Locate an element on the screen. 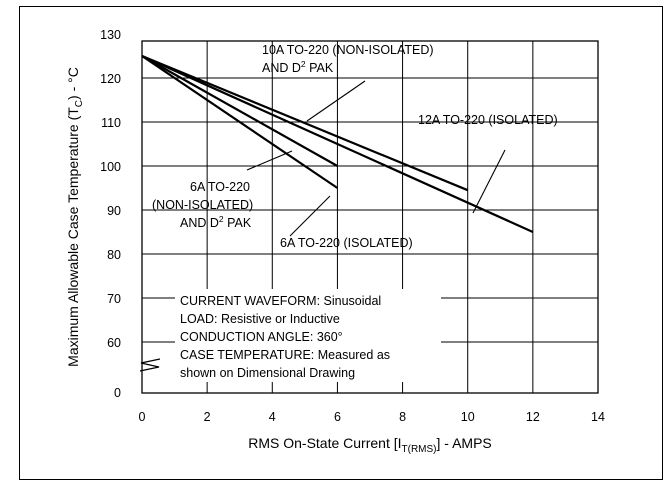 This screenshot has width=670, height=484. x-tick-labels: 0 2 4 6 8 10 12 14 is located at coordinates (372, 417).